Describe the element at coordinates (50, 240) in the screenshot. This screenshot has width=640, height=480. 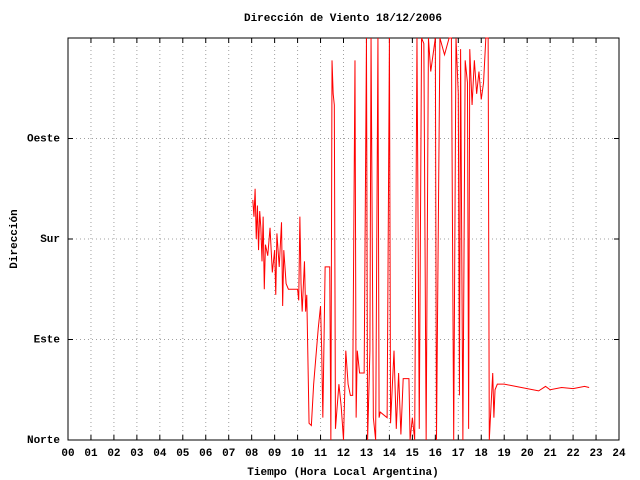
I see `y-tick-label: Sur` at that location.